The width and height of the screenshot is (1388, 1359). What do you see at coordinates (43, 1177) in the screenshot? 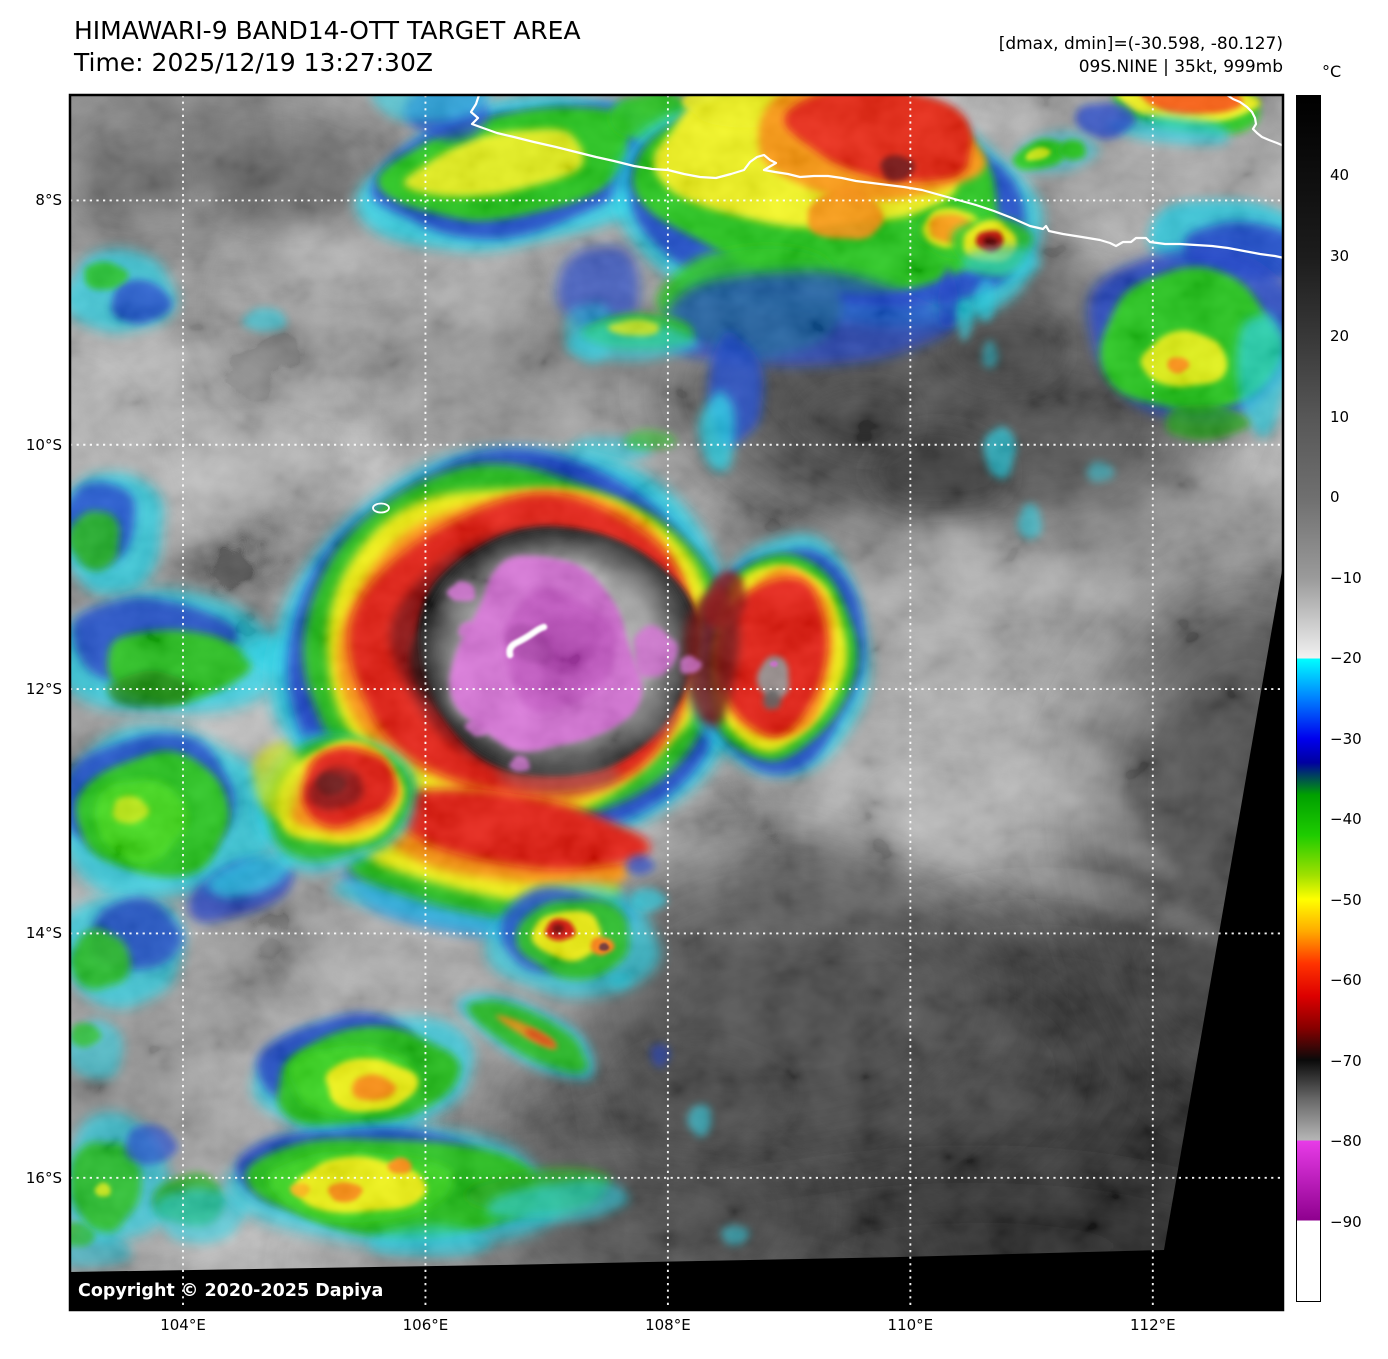
I see `latitude-tick-label: 16°S` at bounding box center [43, 1177].